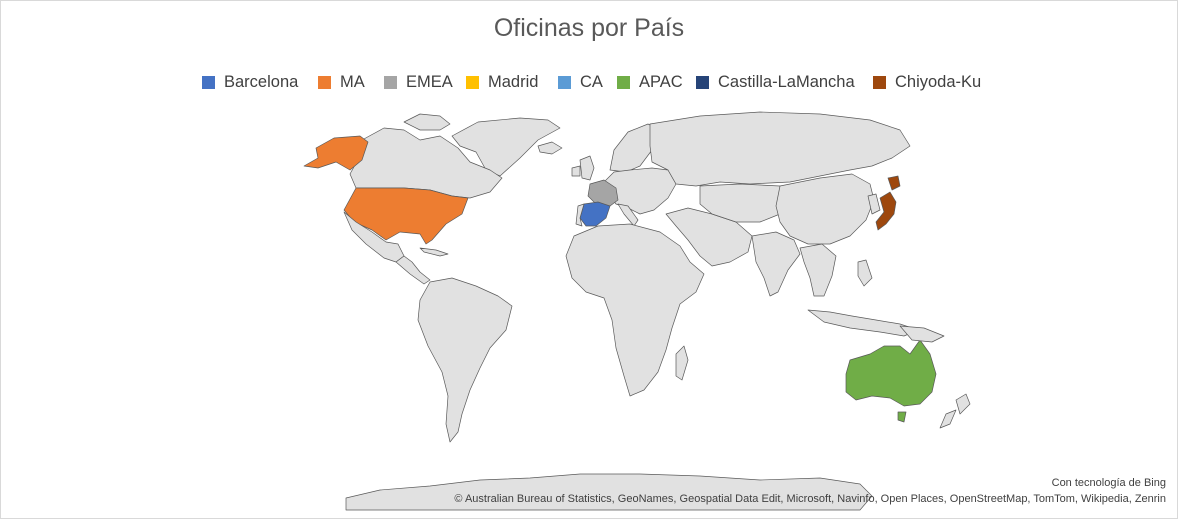 This screenshot has width=1178, height=519. Describe the element at coordinates (874, 204) in the screenshot. I see `region-korea` at that location.